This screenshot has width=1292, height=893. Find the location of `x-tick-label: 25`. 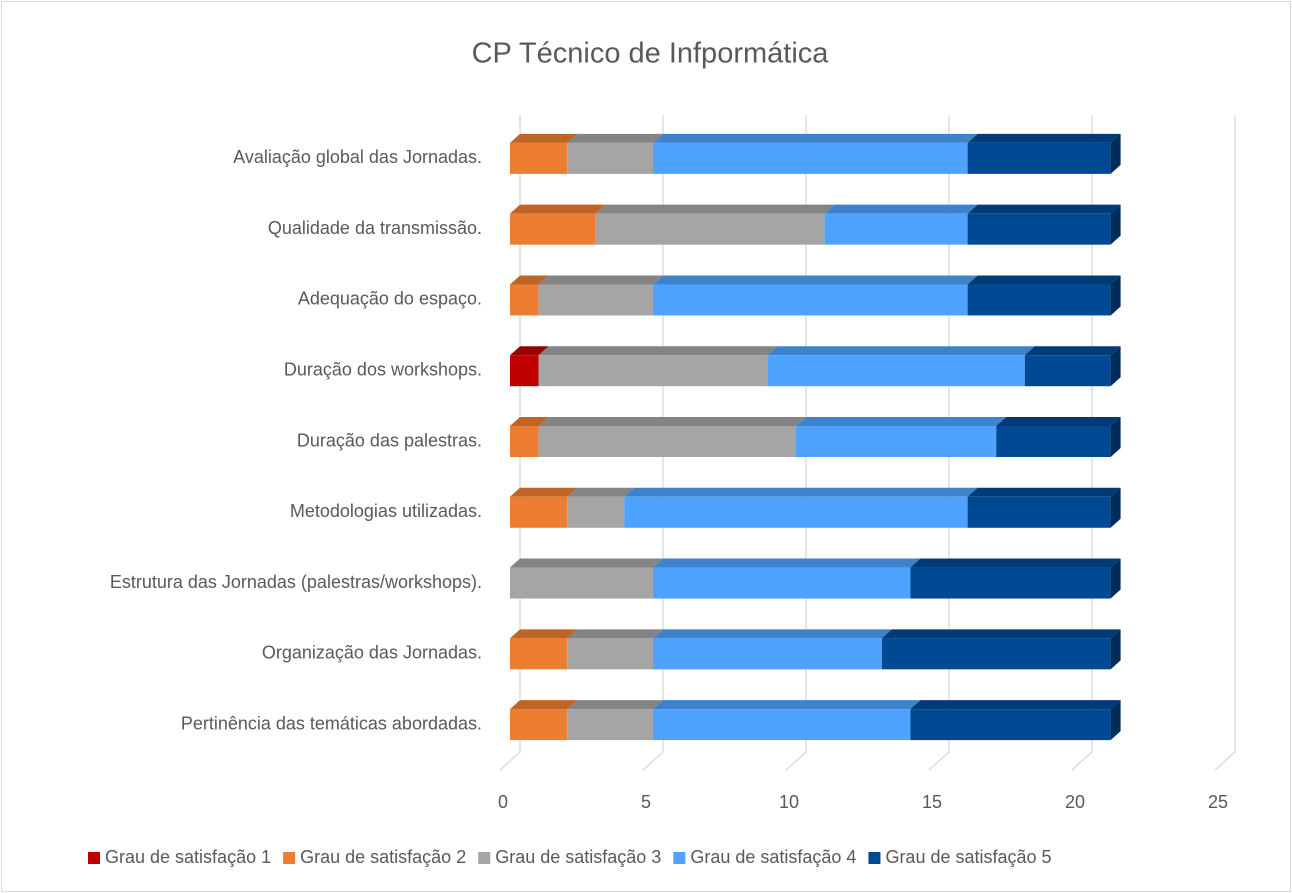

x-tick-label: 25 is located at coordinates (1218, 802).